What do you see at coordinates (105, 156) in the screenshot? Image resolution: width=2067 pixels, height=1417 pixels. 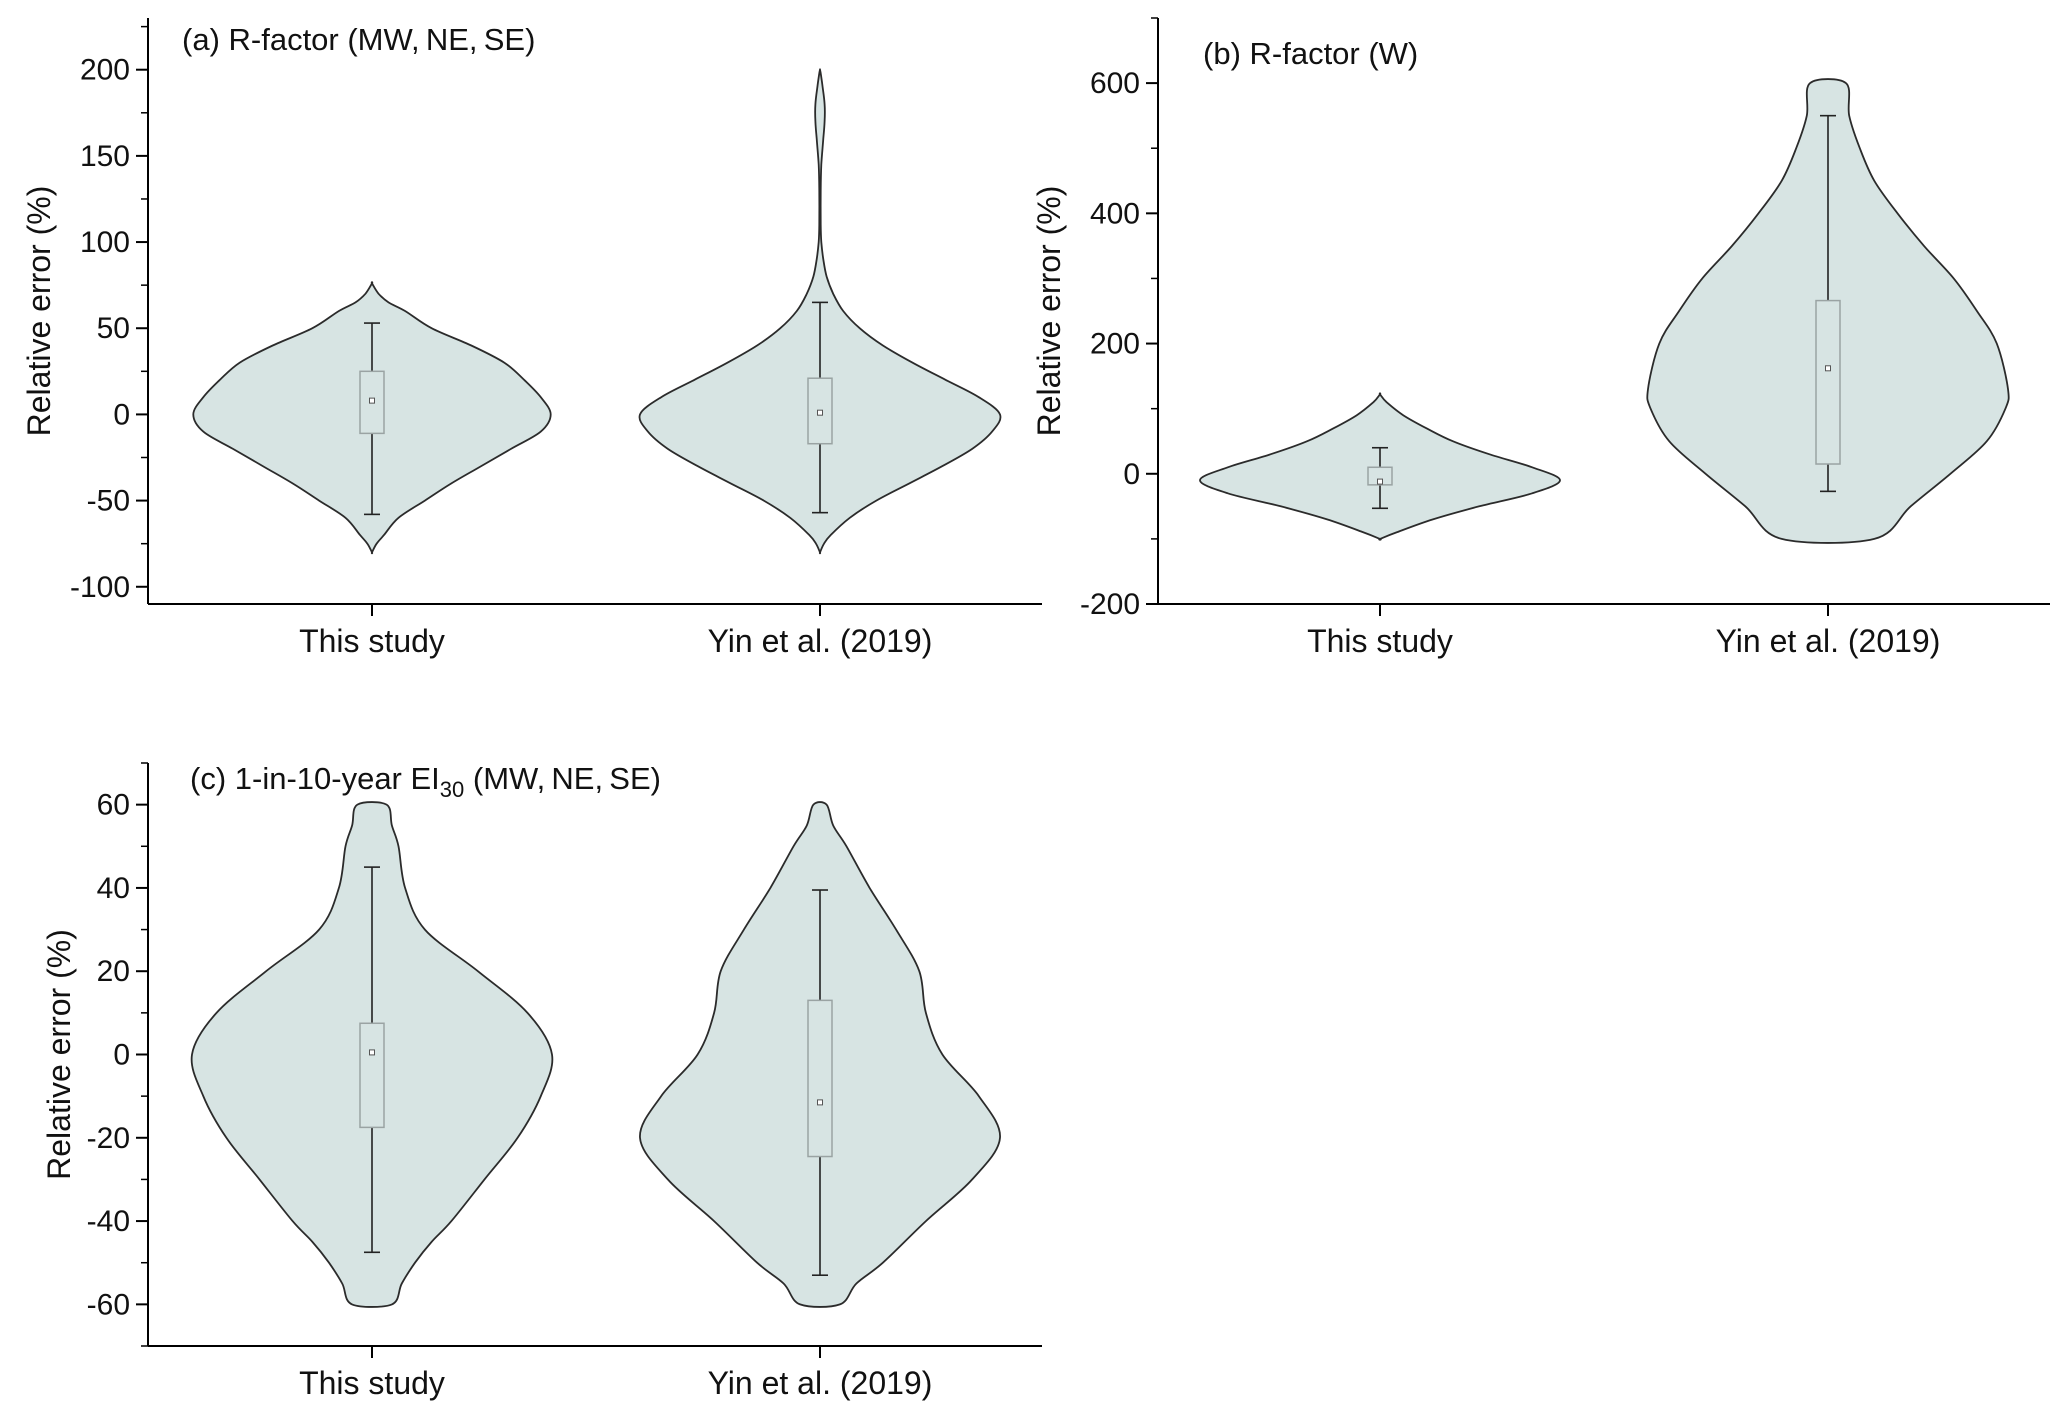 I see `y-tick-label-a: 150` at bounding box center [105, 156].